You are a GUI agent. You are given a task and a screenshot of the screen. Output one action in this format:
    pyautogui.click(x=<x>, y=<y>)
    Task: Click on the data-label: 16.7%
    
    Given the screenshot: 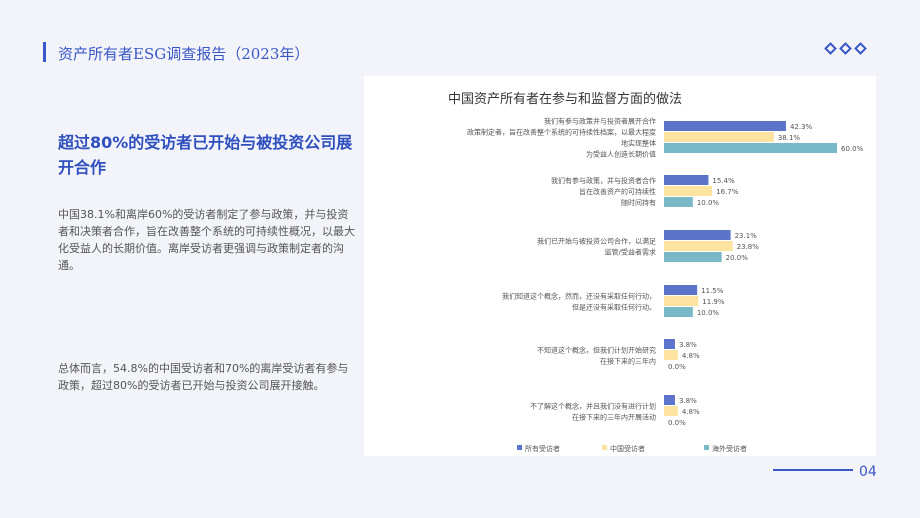 What is the action you would take?
    pyautogui.click(x=727, y=192)
    